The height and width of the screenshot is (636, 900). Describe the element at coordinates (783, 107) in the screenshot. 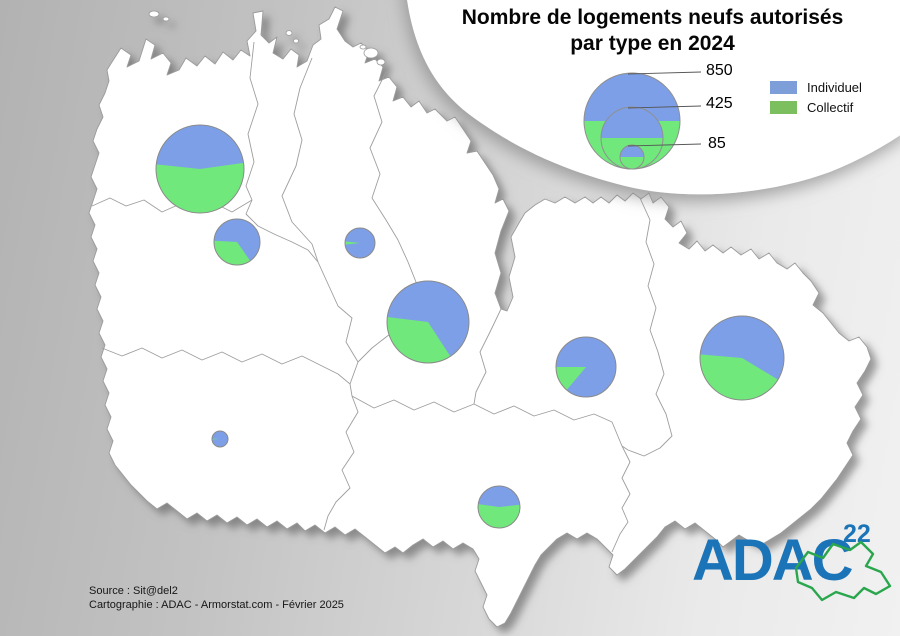

I see `collectif-swatch` at that location.